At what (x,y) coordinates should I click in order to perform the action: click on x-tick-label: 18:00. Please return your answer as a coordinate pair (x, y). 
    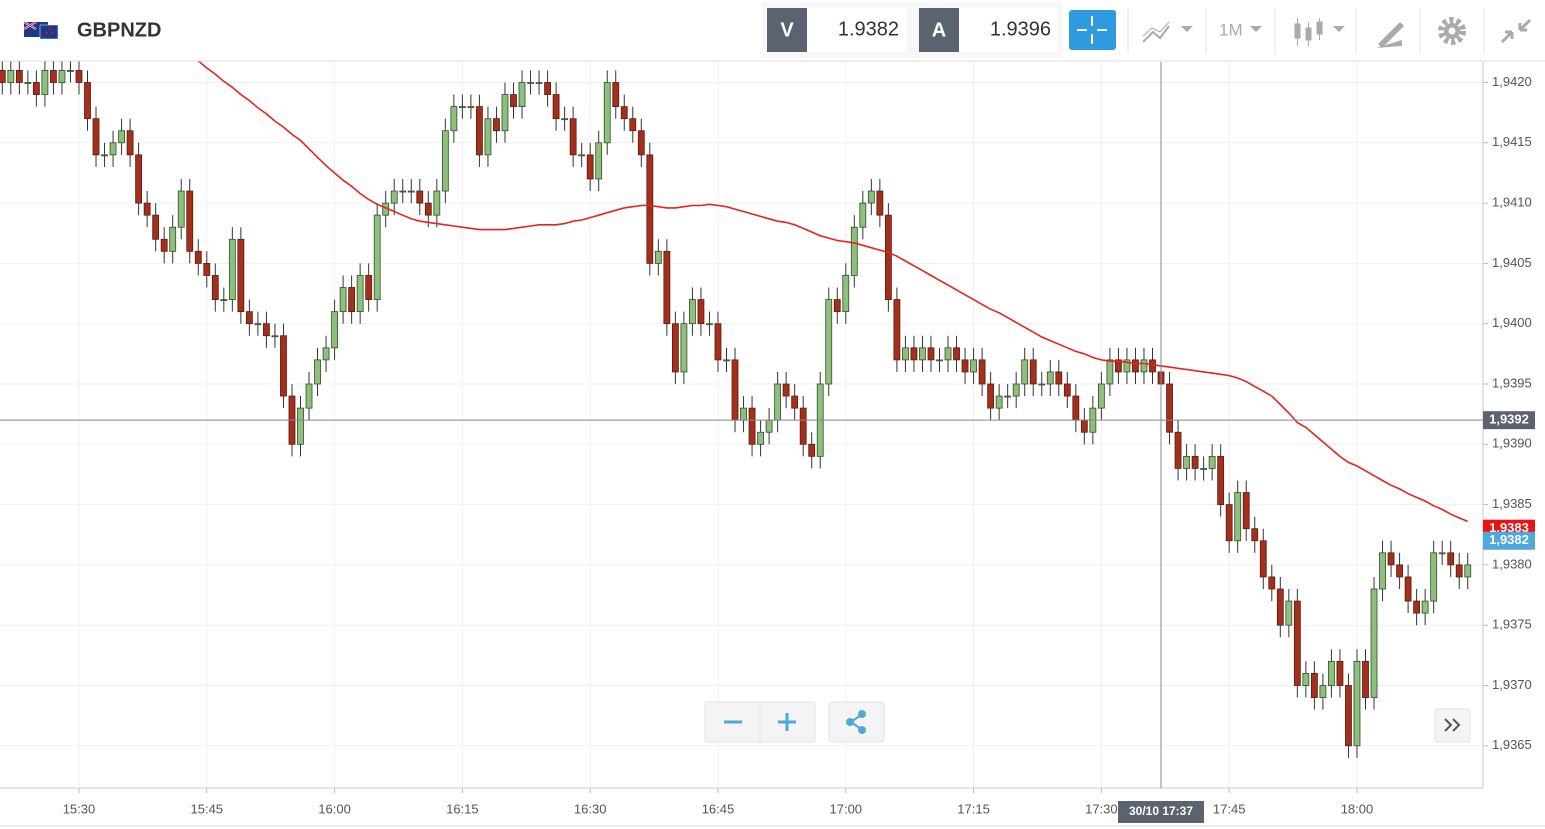
    Looking at the image, I should click on (1357, 808).